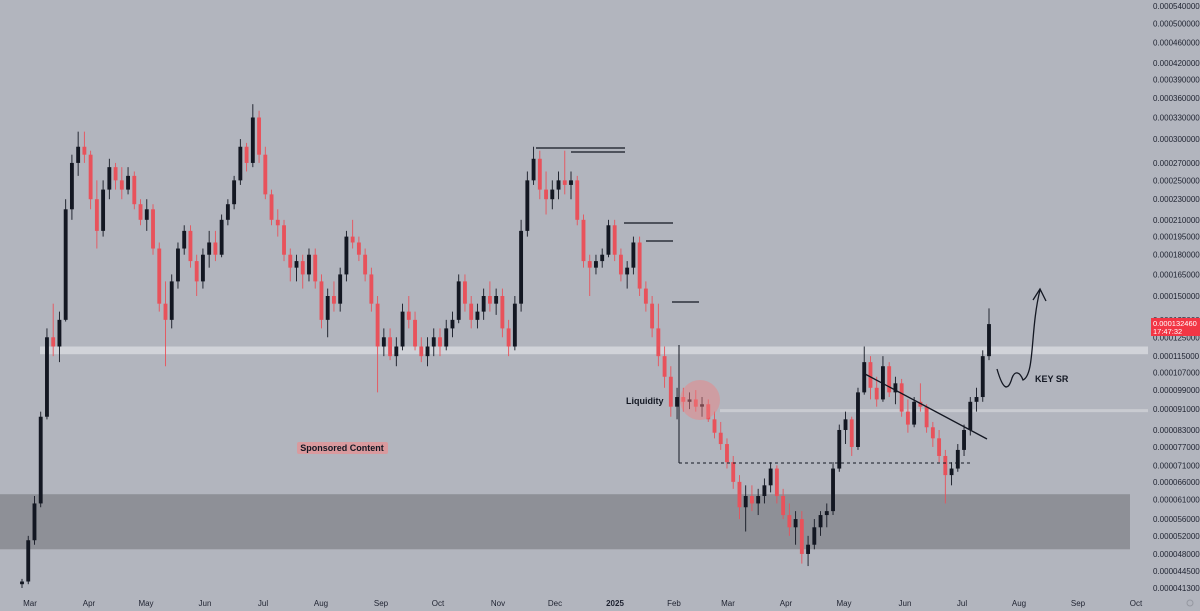 This screenshot has width=1200, height=611. Describe the element at coordinates (1176, 588) in the screenshot. I see `y-tick-label: 0.000041300` at that location.